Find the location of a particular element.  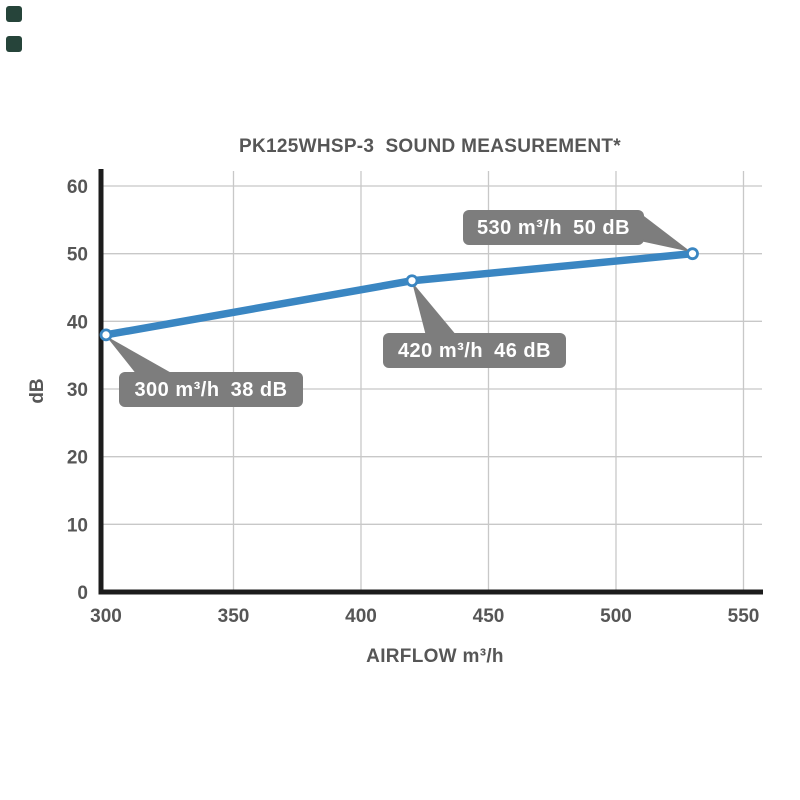

x-tick-label: 500 is located at coordinates (616, 616).